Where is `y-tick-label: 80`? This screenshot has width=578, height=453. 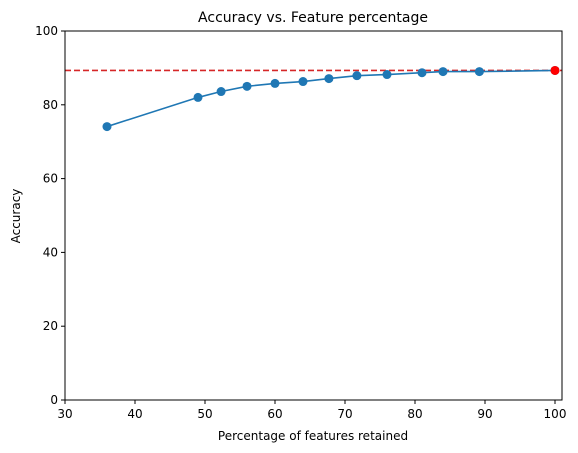 y-tick-label: 80 is located at coordinates (50, 105).